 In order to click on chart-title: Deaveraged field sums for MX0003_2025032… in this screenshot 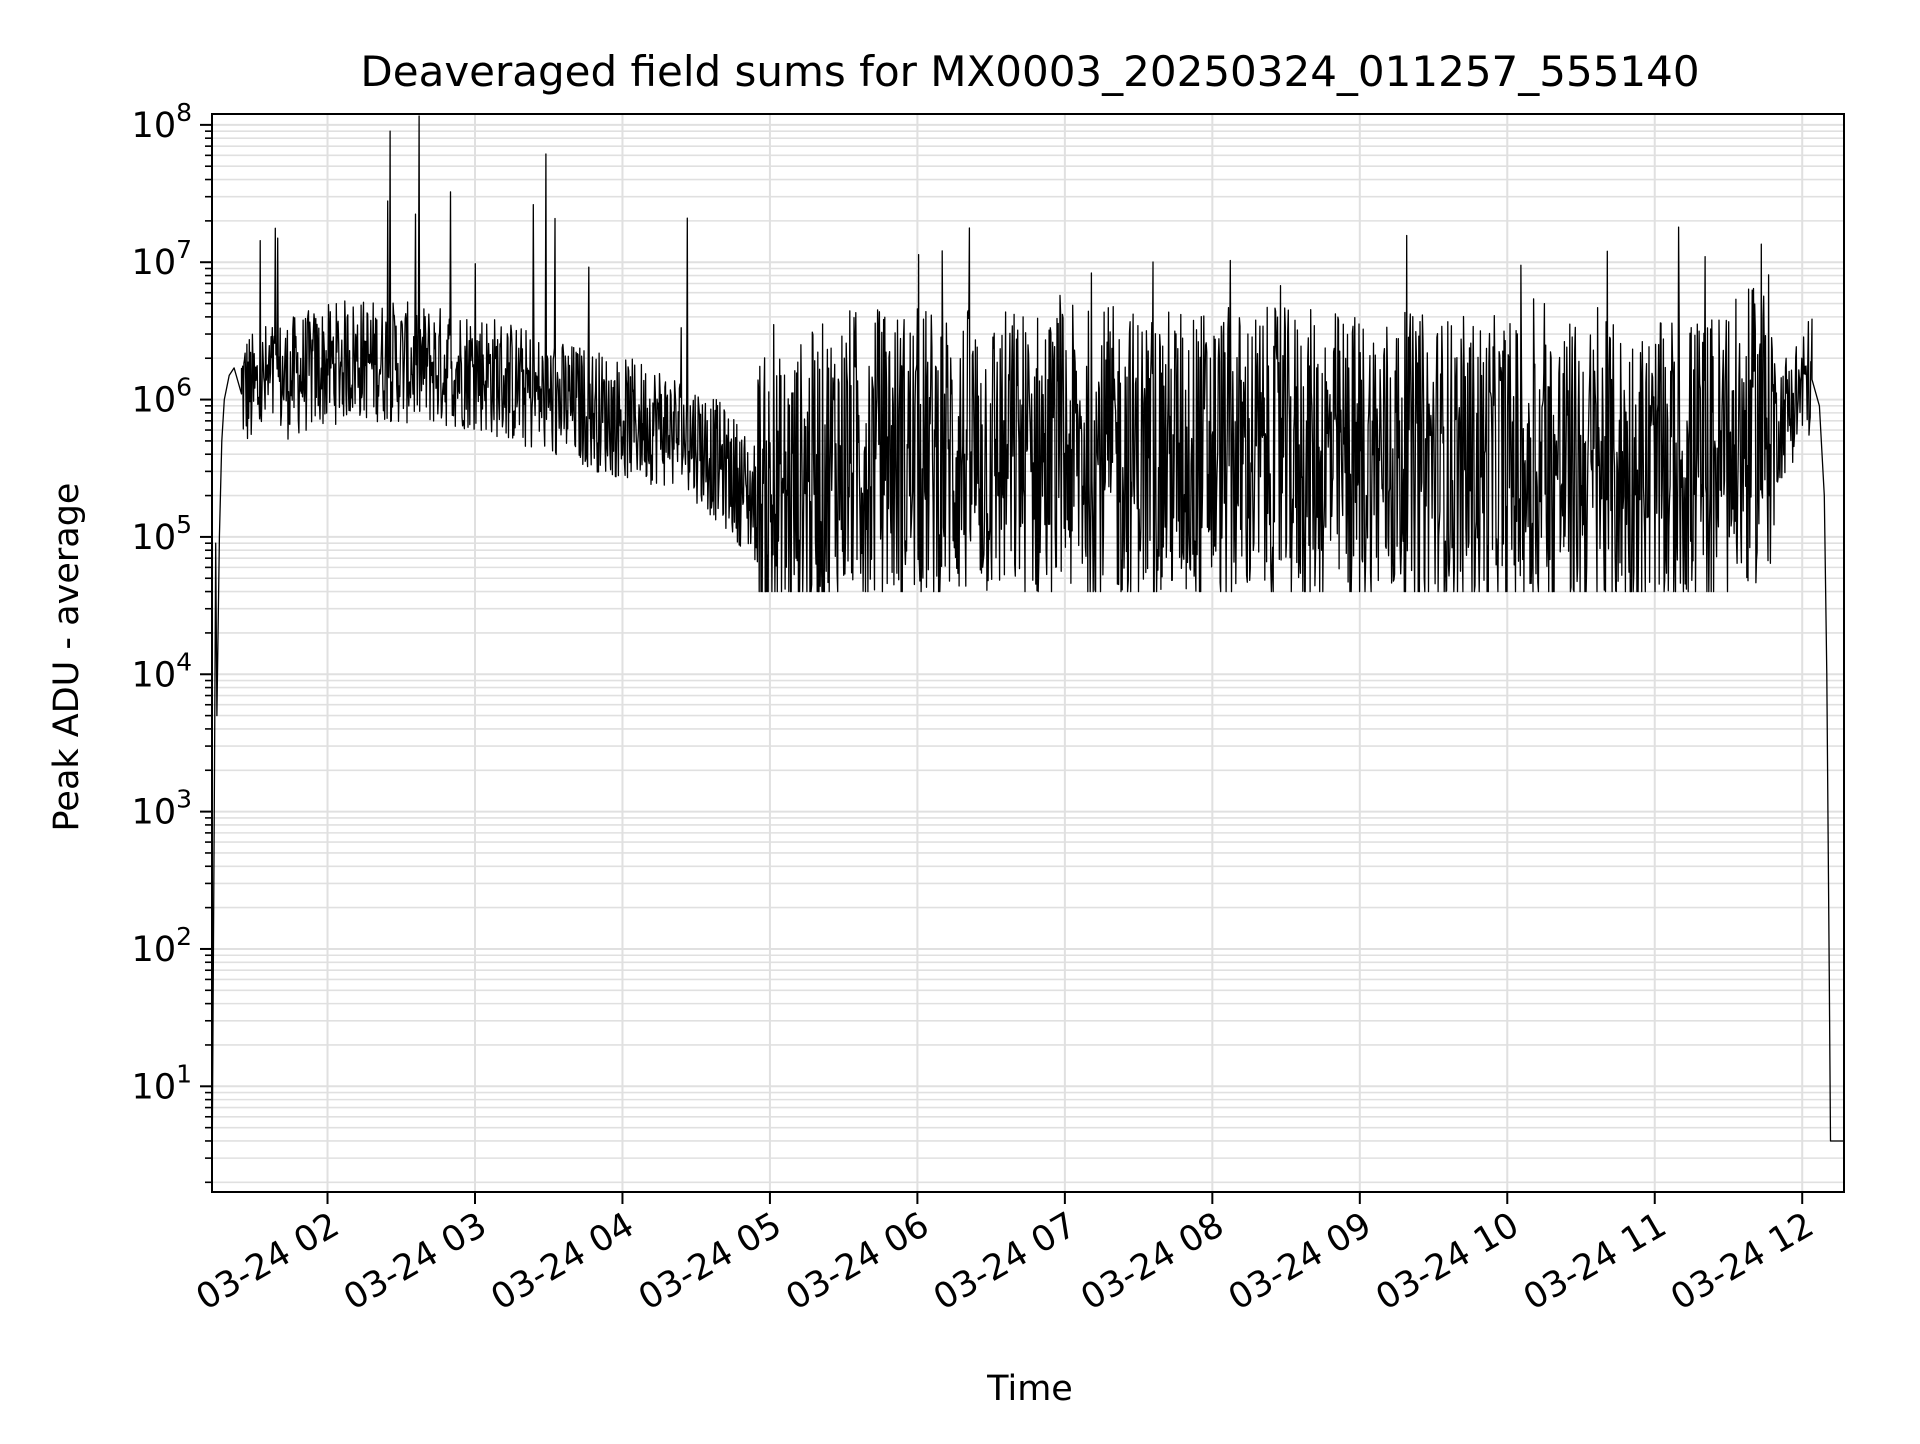, I will do `click(1029, 71)`.